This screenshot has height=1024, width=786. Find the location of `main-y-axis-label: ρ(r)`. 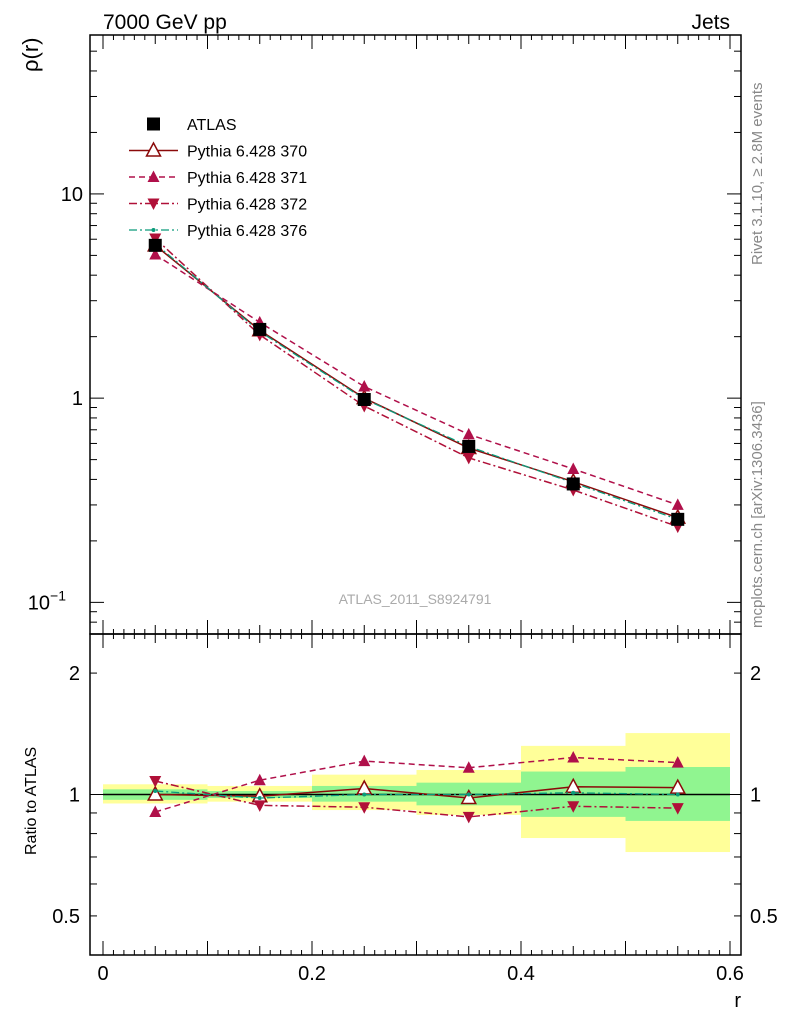

main-y-axis-label: ρ(r) is located at coordinates (30, 55).